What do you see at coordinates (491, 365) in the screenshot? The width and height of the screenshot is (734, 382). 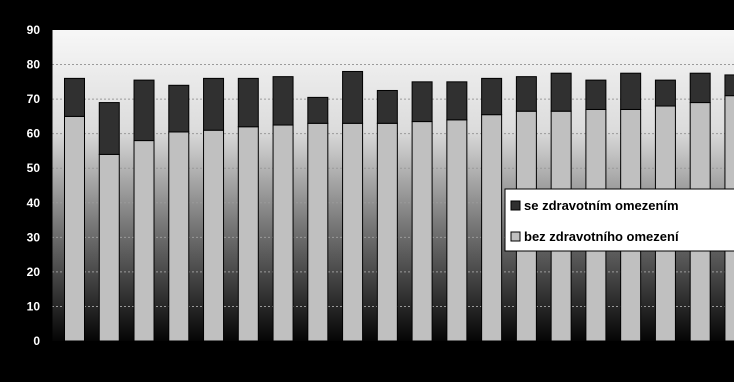 I see `x-tick-label-de: de` at bounding box center [491, 365].